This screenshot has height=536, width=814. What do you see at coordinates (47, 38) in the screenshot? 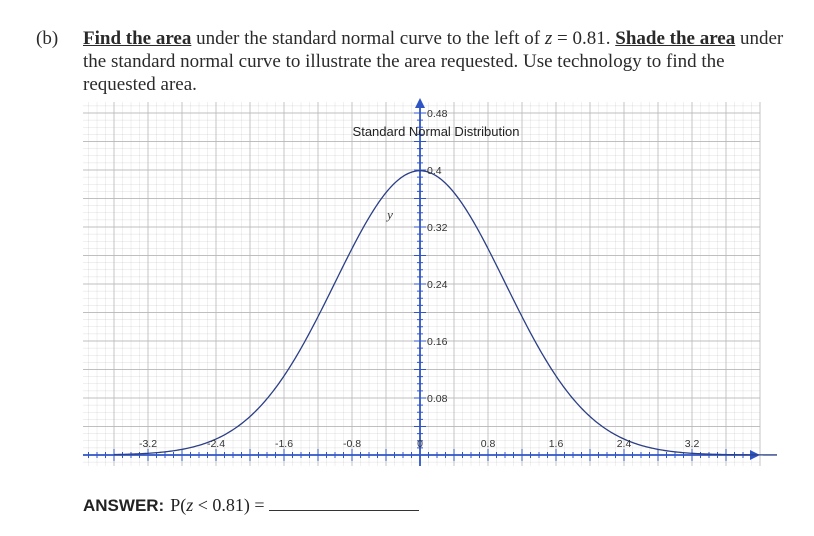
I see `question-label: (b)` at bounding box center [47, 38].